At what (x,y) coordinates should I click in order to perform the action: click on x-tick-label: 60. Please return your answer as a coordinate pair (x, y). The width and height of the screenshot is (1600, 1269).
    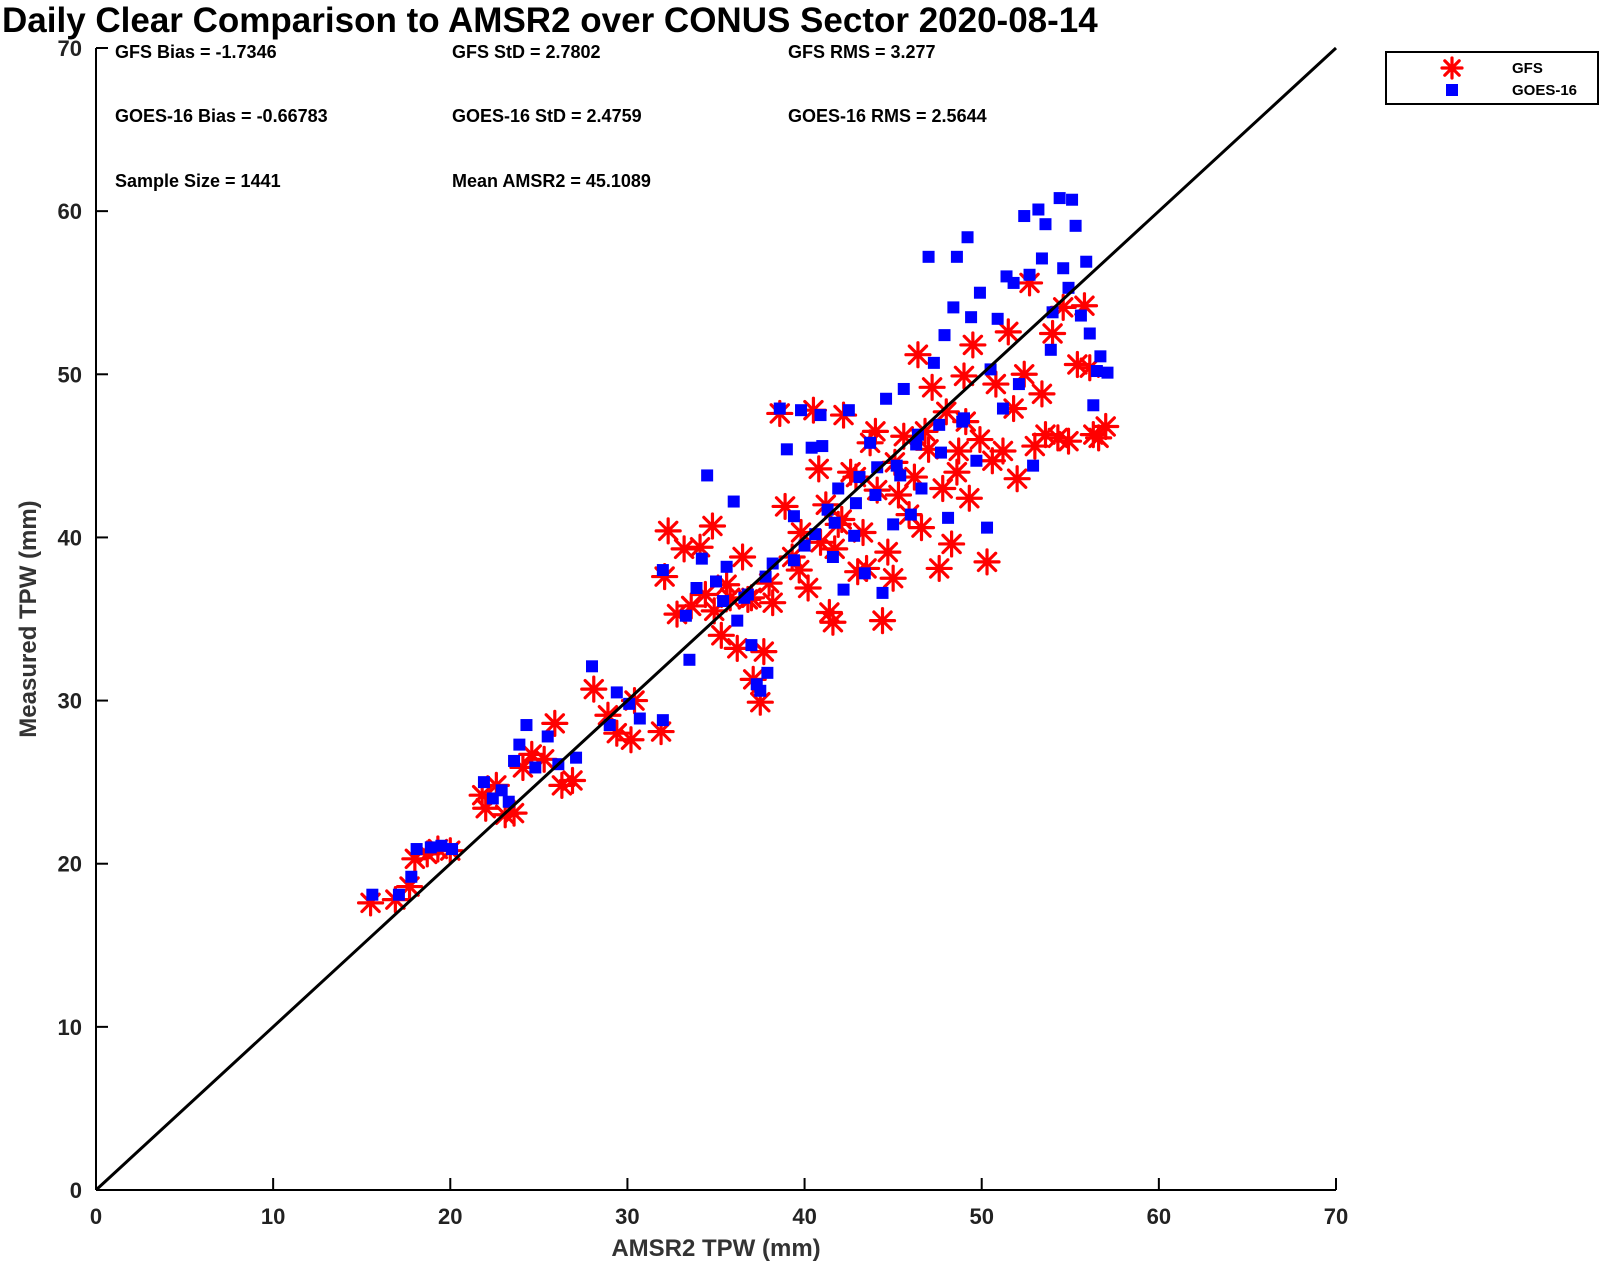
    Looking at the image, I should click on (1159, 1216).